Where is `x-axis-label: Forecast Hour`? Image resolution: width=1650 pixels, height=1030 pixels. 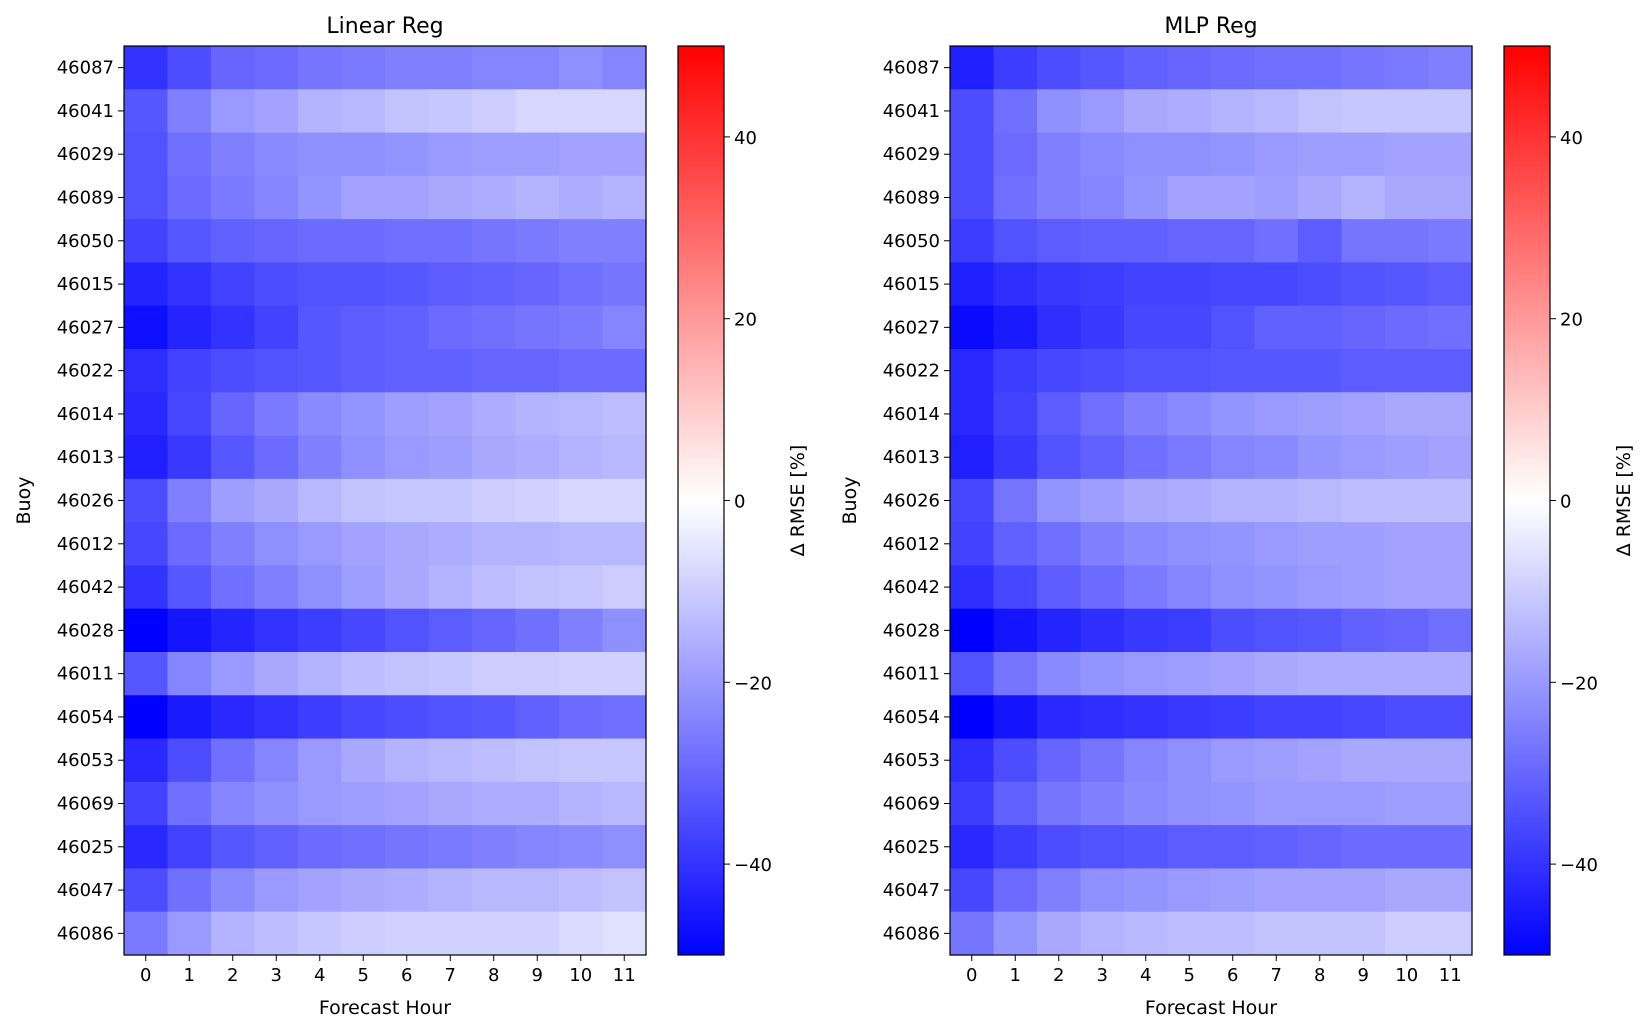 x-axis-label: Forecast Hour is located at coordinates (1211, 1008).